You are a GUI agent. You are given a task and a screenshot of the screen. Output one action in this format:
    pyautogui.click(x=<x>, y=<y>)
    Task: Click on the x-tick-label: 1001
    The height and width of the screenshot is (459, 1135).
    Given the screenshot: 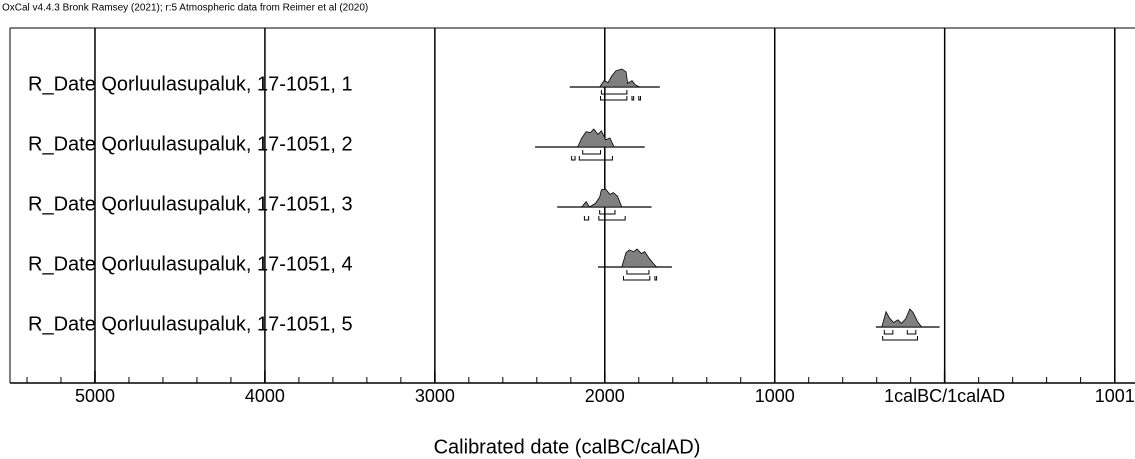 What is the action you would take?
    pyautogui.click(x=1115, y=396)
    